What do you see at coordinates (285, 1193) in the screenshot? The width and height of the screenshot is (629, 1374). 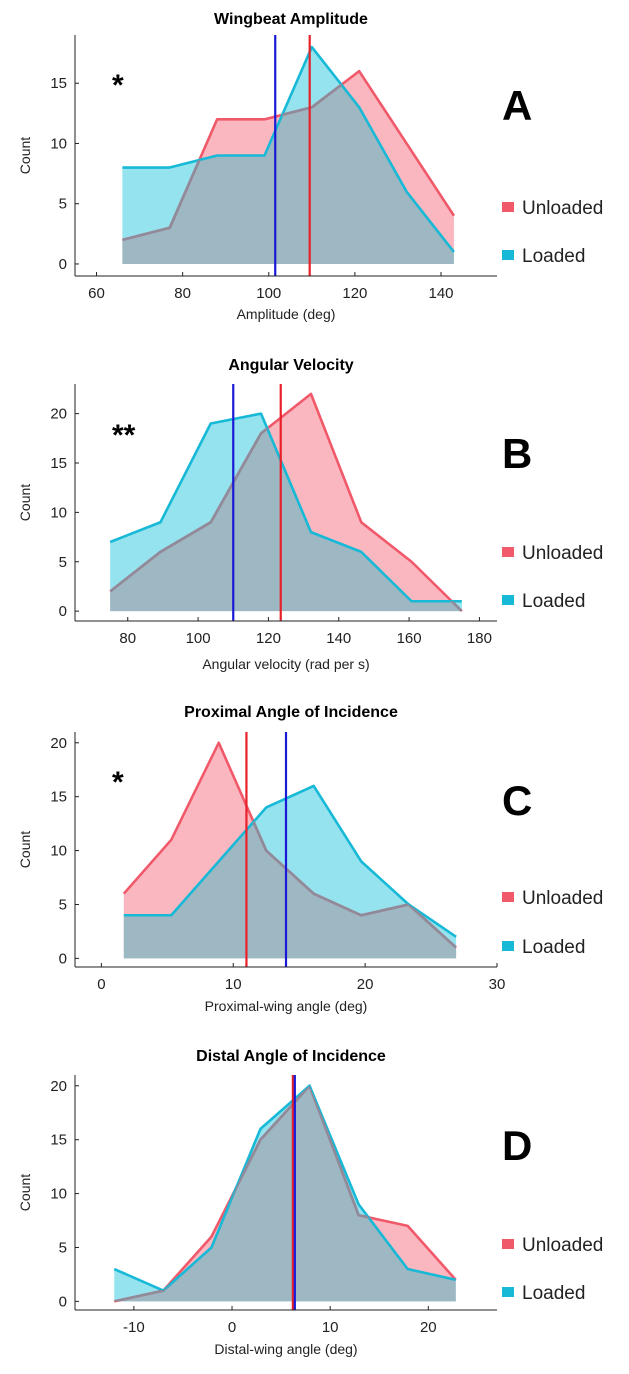 I see `overlap-area` at bounding box center [285, 1193].